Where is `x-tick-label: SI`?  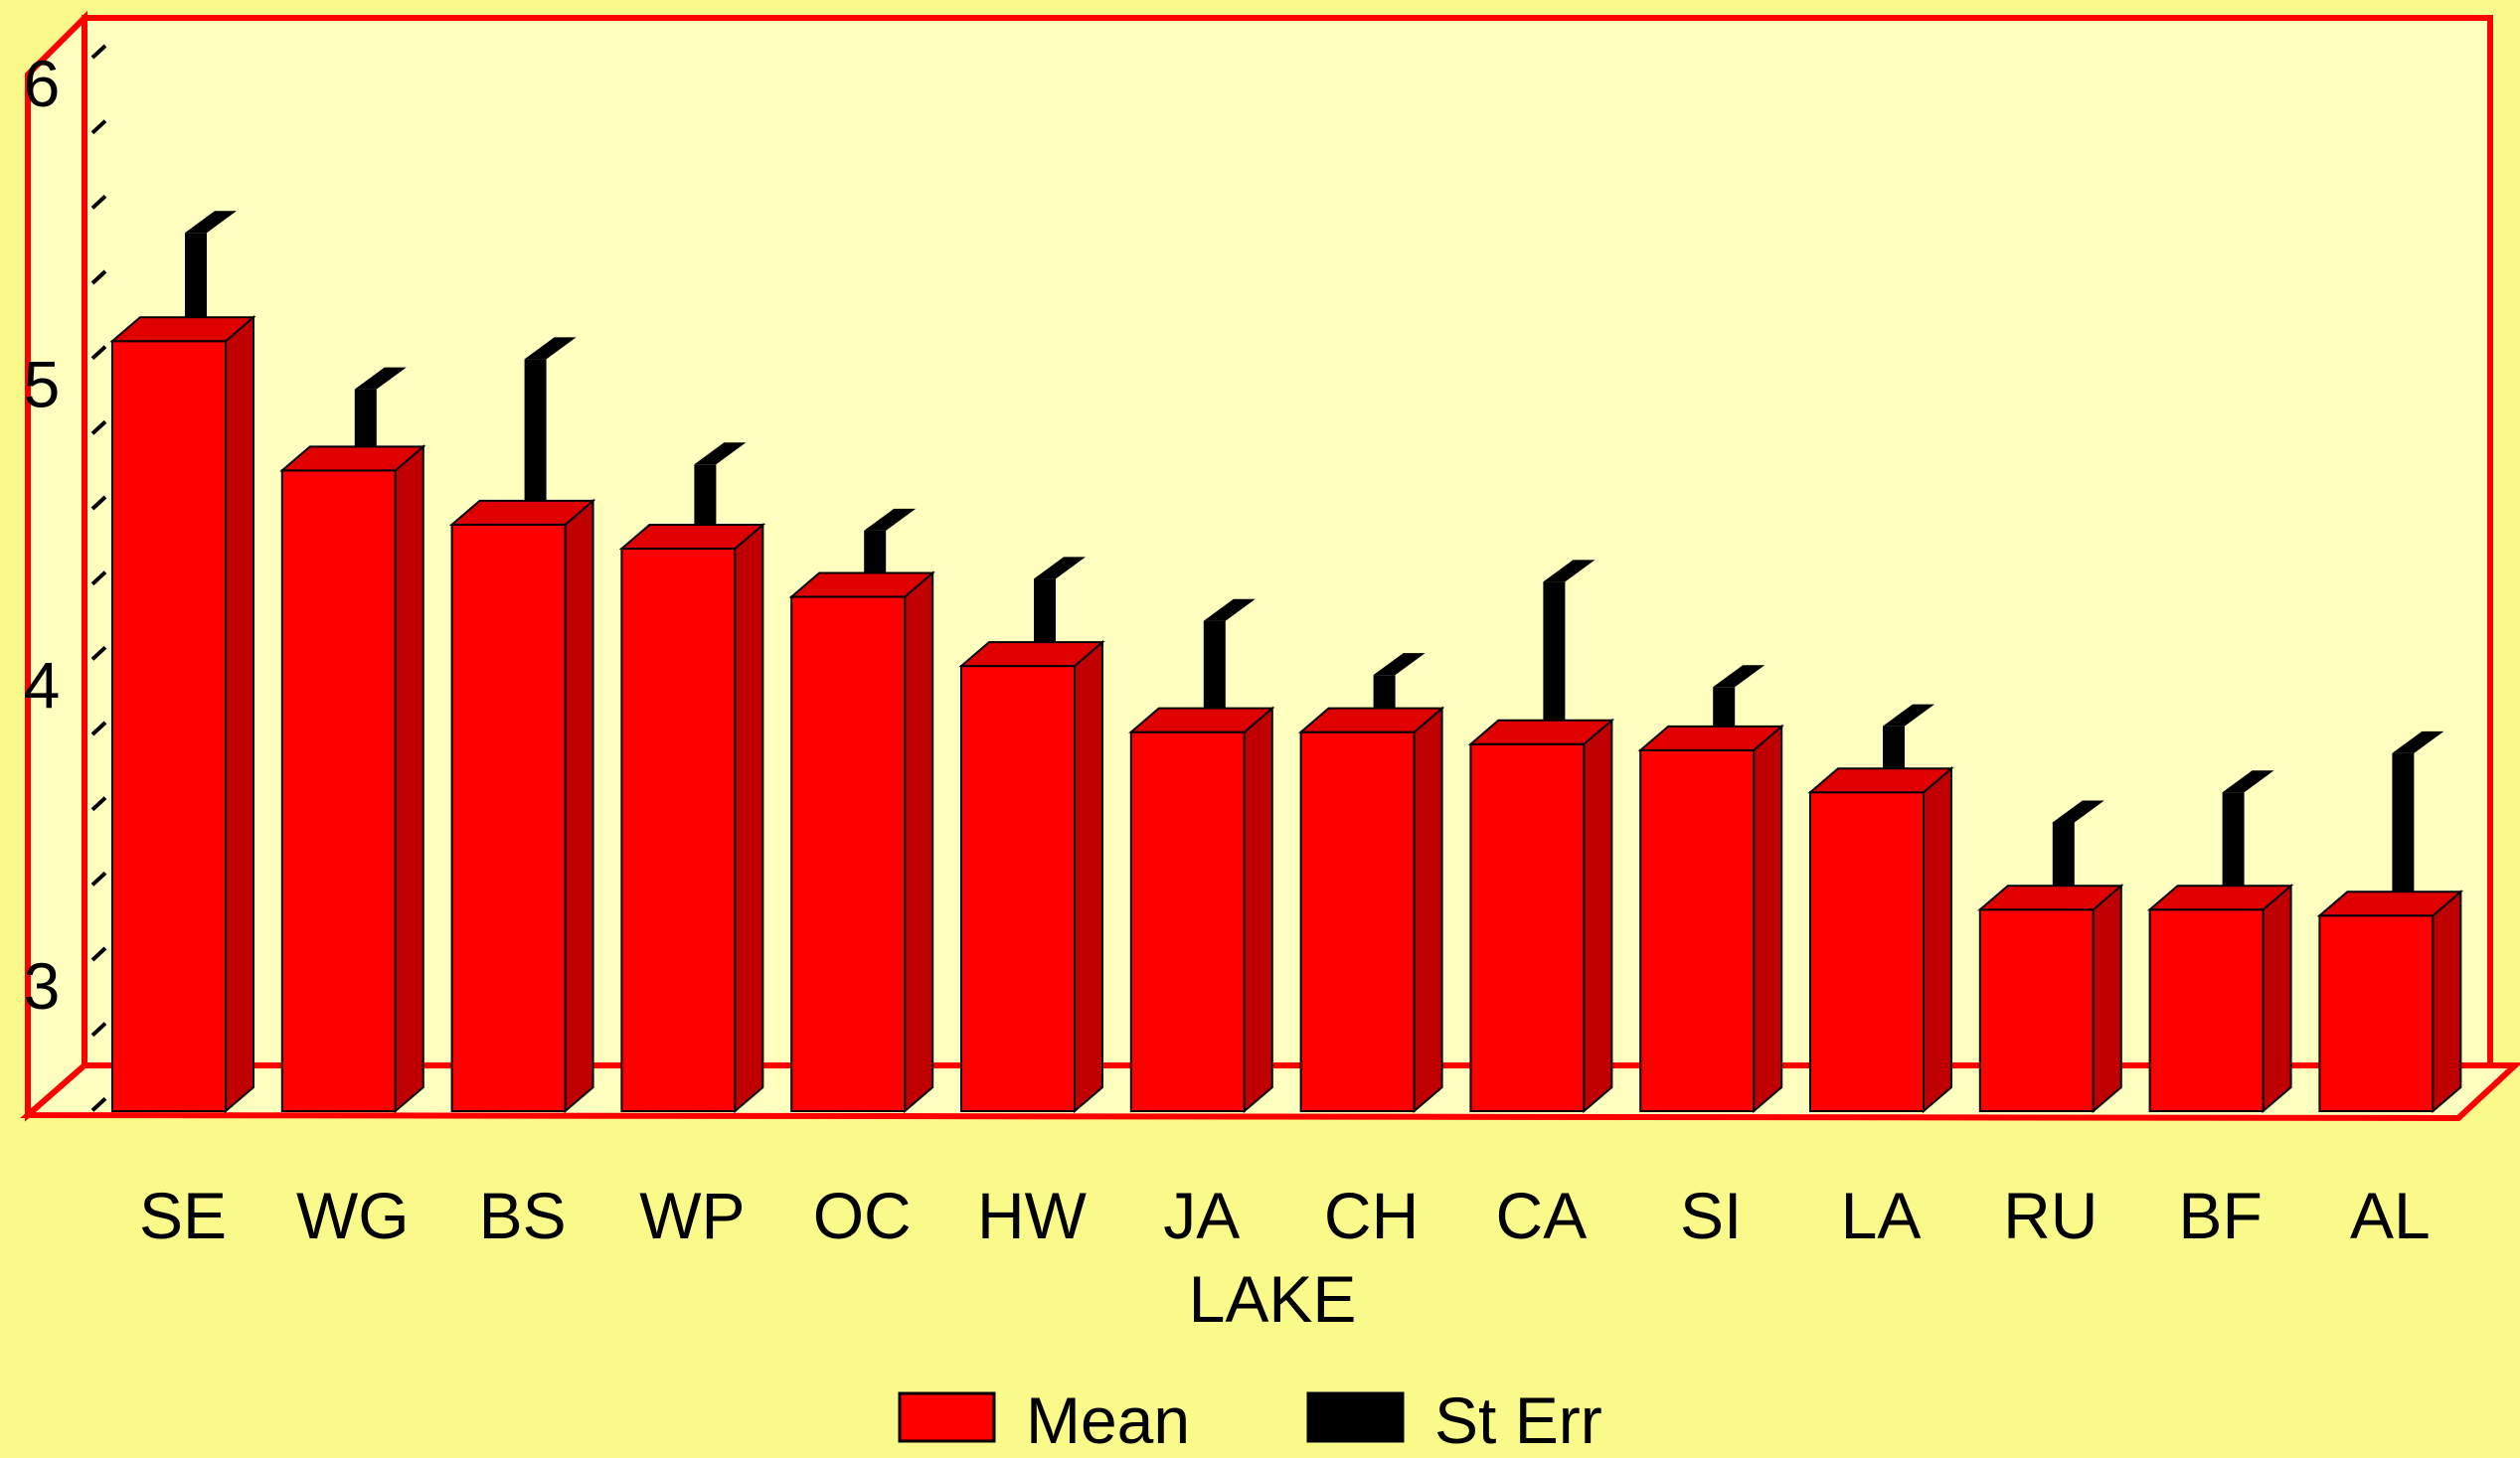
x-tick-label: SI is located at coordinates (1711, 1215).